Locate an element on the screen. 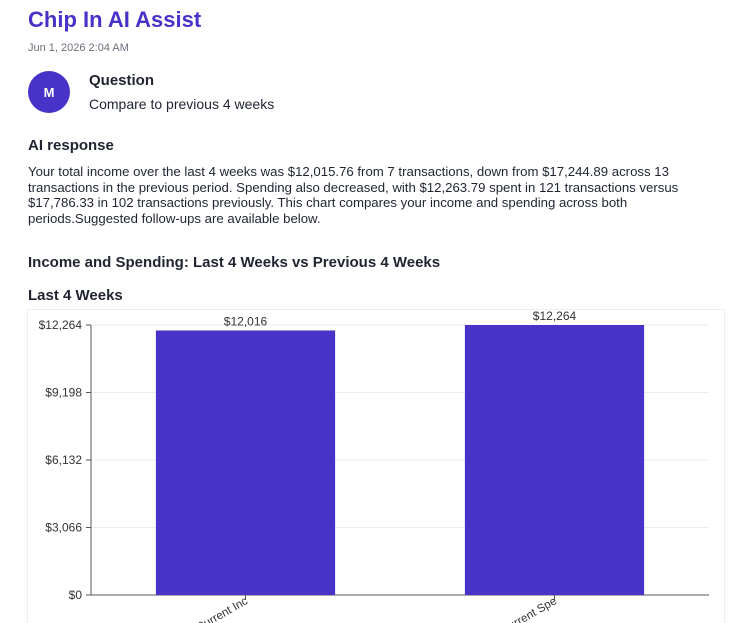 This screenshot has height=623, width=732. question-heading: Question is located at coordinates (122, 80).